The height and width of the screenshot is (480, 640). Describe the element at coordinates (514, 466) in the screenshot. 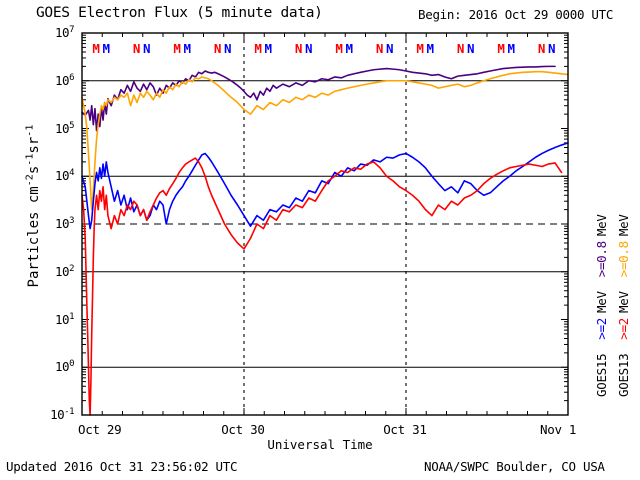

I see `source-attribution: NOAA/SWPC Boulder, CO USA` at that location.